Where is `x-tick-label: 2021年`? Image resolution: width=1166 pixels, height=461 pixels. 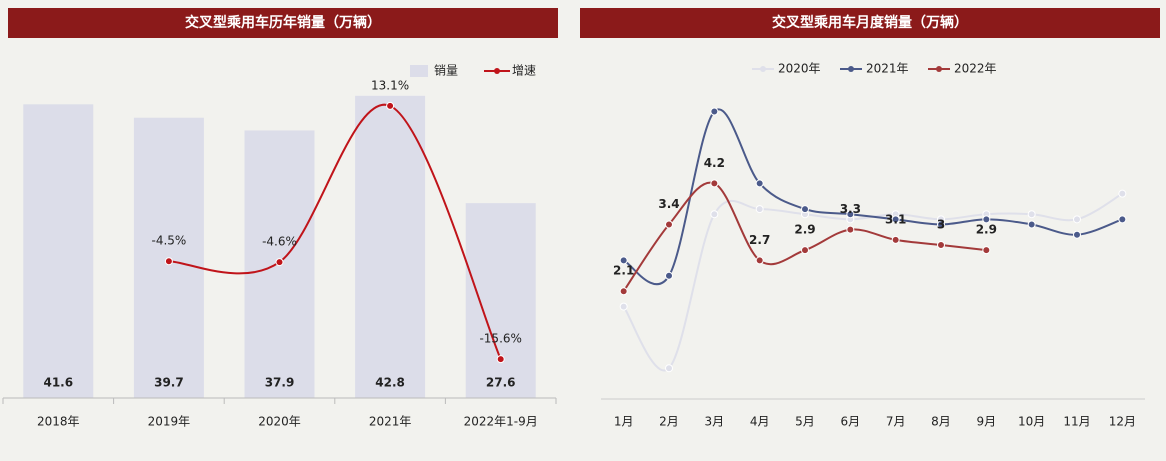
x-tick-label: 2021年 is located at coordinates (390, 422).